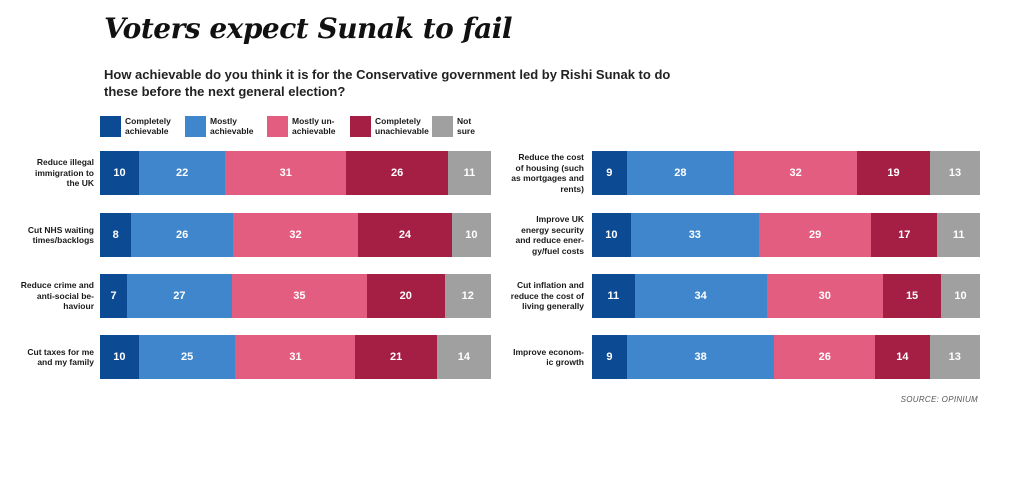 The width and height of the screenshot is (1024, 486). What do you see at coordinates (466, 126) in the screenshot?
I see `legend-label: Not sure` at bounding box center [466, 126].